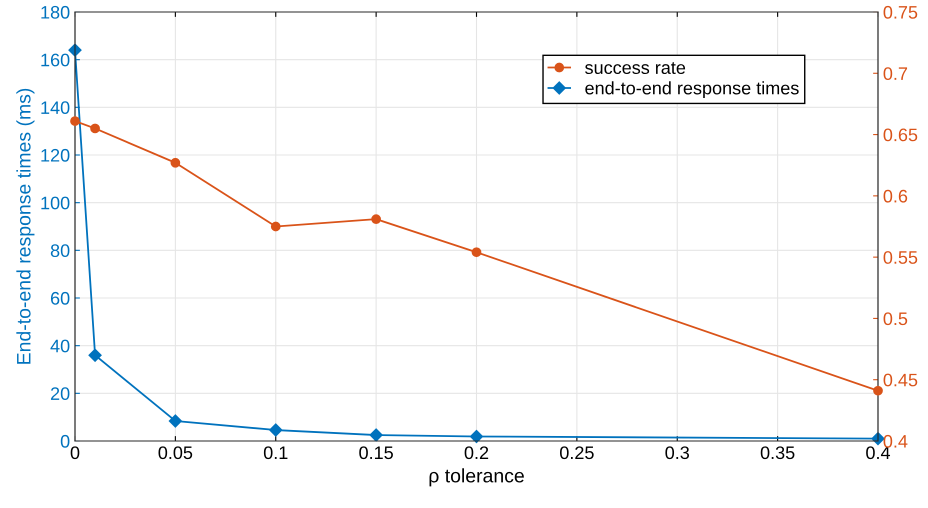 This screenshot has height=508, width=928. I want to click on y-tick-label: 20, so click(60, 393).